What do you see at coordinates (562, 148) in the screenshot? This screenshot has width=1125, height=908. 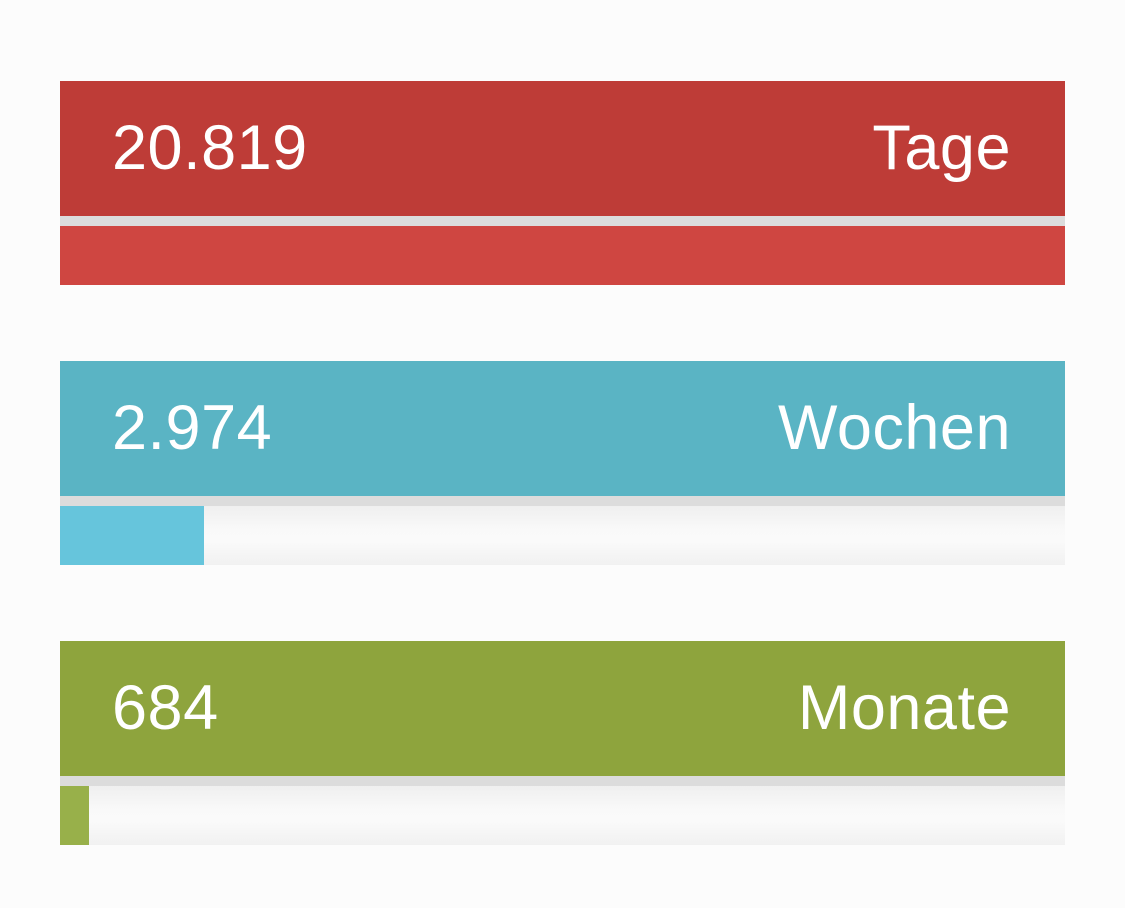 I see `days-card-header: 20.819 Tage` at bounding box center [562, 148].